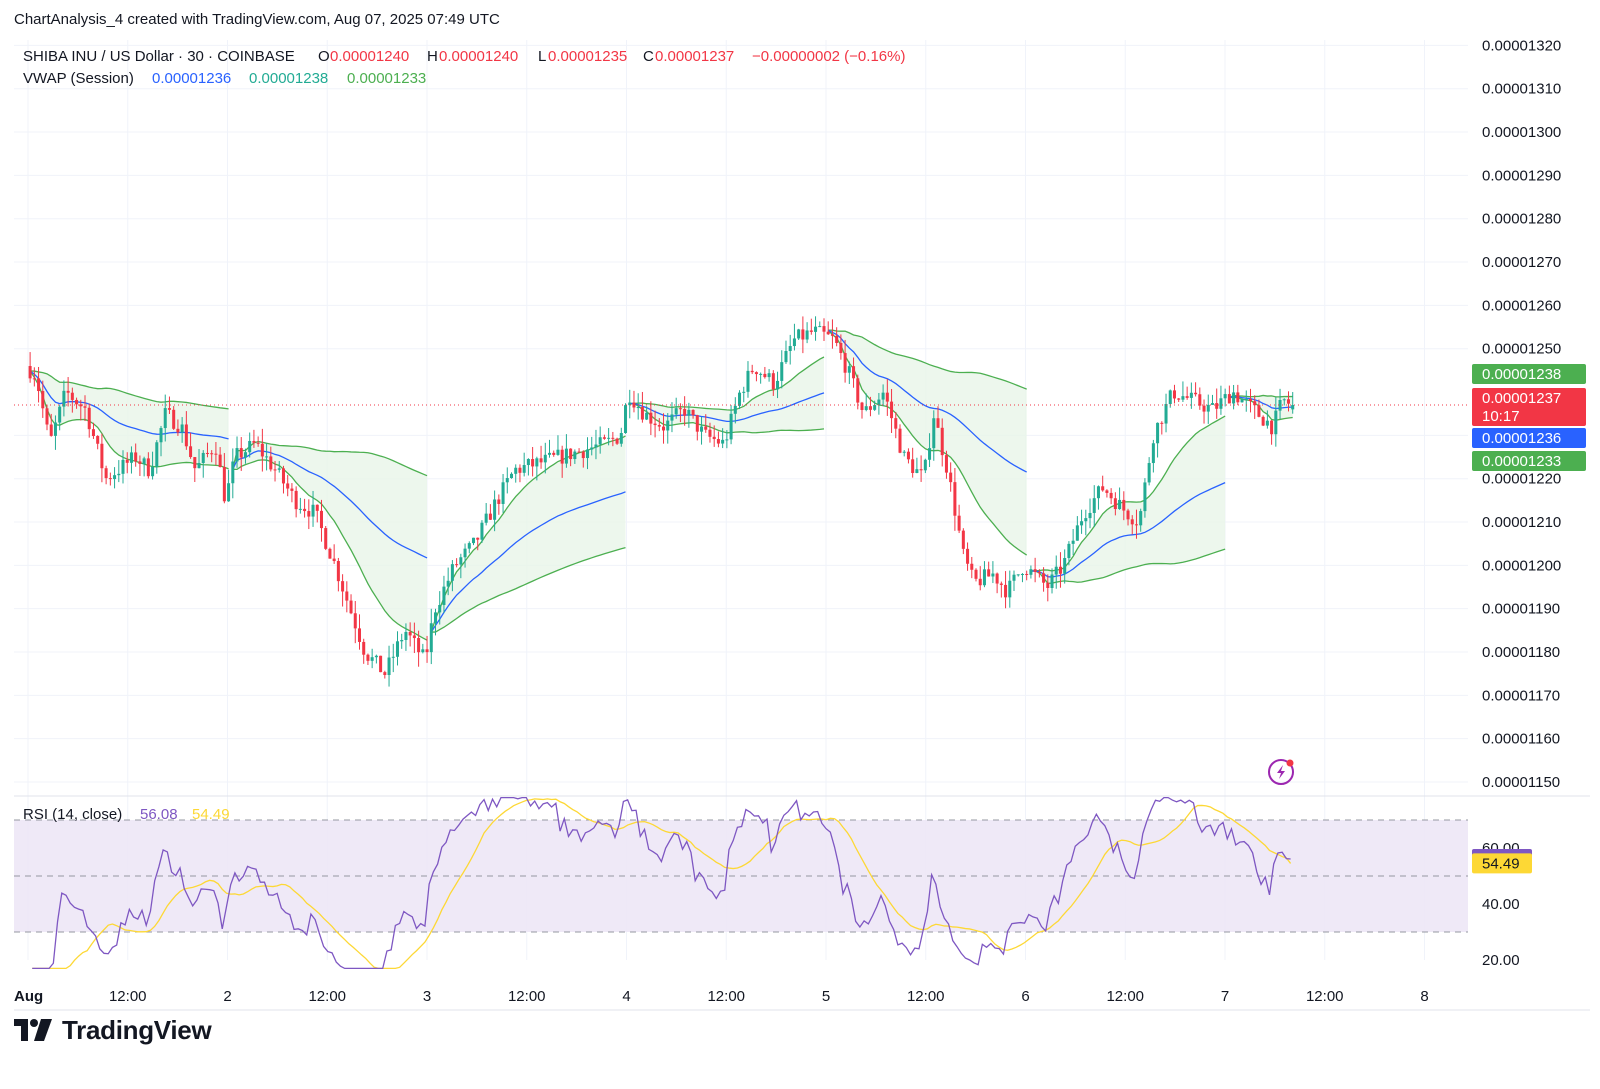  Describe the element at coordinates (128, 996) in the screenshot. I see `time-tick-label: 12:00` at that location.